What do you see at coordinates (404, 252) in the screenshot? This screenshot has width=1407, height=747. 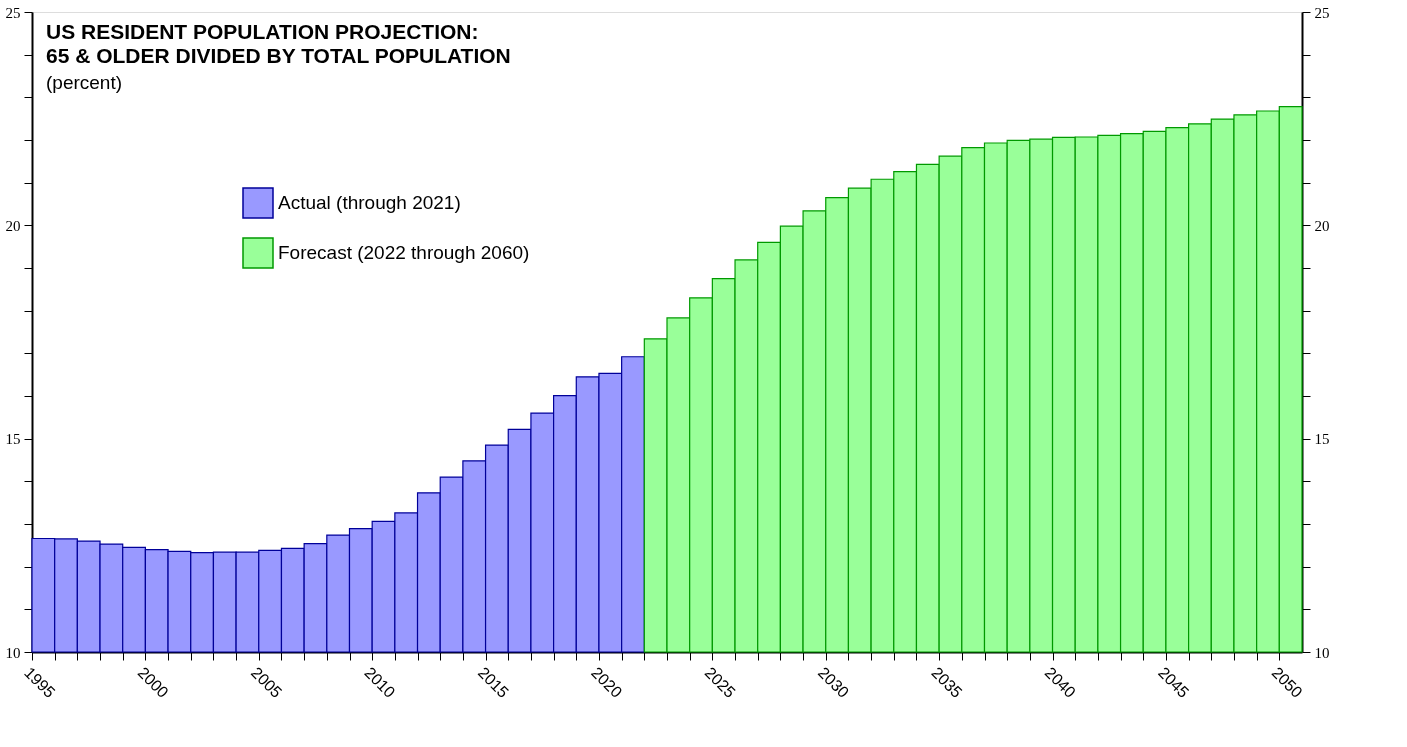 I see `legend-label: Forecast (2022 through 2060)` at bounding box center [404, 252].